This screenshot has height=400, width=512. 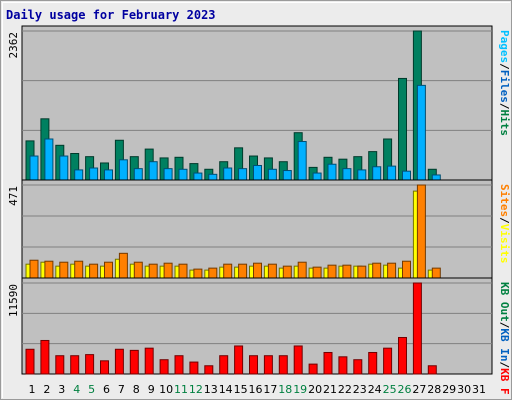 I want to click on legend-entry: Sites, so click(x=504, y=200).